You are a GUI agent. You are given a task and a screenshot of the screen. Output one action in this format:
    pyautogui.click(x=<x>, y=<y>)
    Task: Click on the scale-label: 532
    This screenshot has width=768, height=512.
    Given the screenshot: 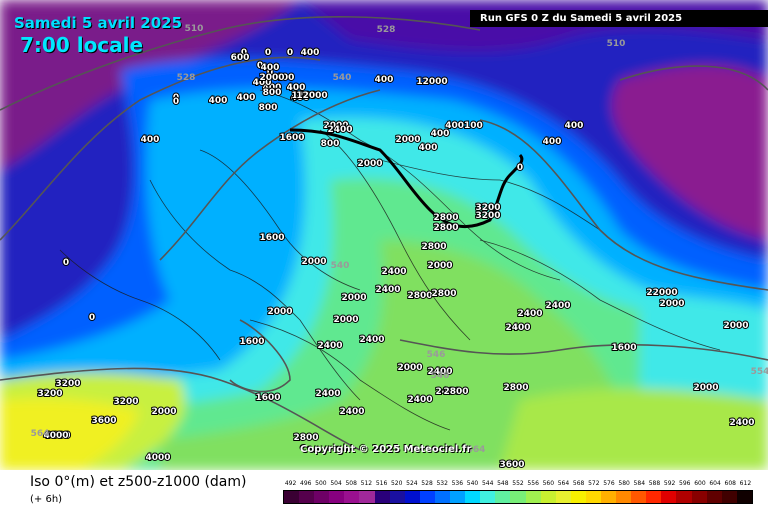 What is the action you would take?
    pyautogui.click(x=442, y=483)
    